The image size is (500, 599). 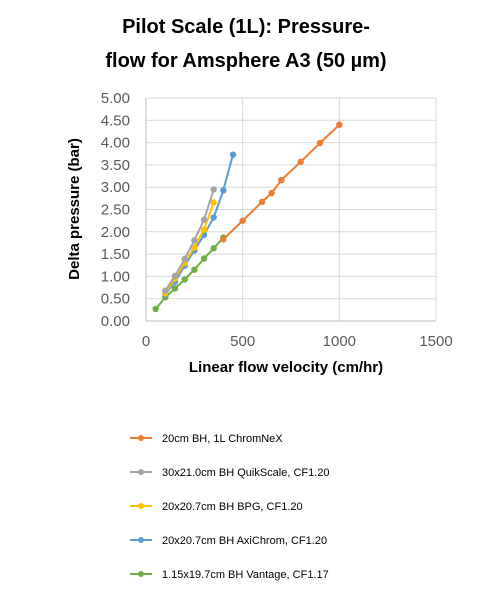 What do you see at coordinates (245, 61) in the screenshot?
I see `chart-title-line-2: flow for Amsphere A3 (50 µm)` at bounding box center [245, 61].